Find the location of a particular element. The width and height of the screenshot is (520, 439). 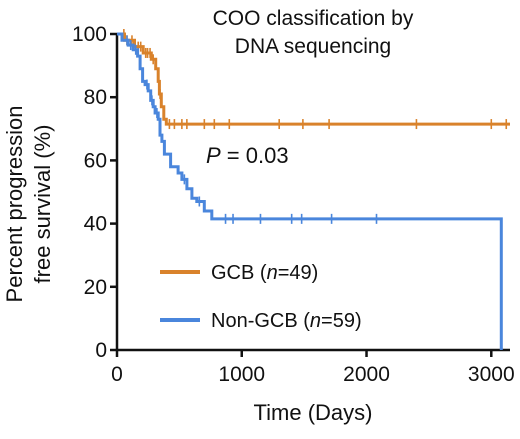

legend: GCB (n=49) Non-GCB (n=59) is located at coordinates (261, 297).